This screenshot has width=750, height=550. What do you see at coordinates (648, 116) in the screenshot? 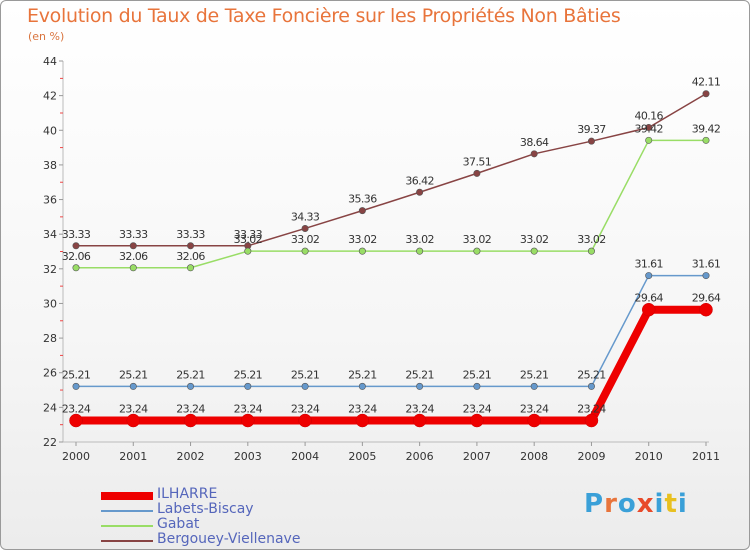
I see `data-label: 40.16` at bounding box center [648, 116].